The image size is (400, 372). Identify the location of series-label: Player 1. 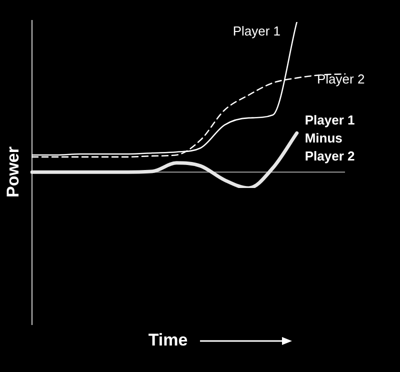
(256, 31).